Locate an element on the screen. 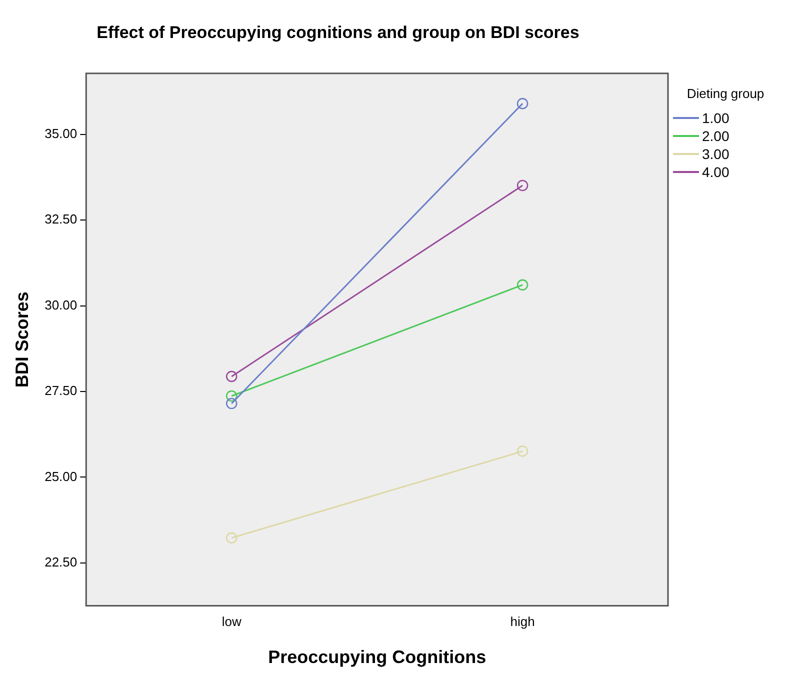 Image resolution: width=796 pixels, height=681 pixels. x-axis-title: Preoccupying Cognitions is located at coordinates (377, 657).